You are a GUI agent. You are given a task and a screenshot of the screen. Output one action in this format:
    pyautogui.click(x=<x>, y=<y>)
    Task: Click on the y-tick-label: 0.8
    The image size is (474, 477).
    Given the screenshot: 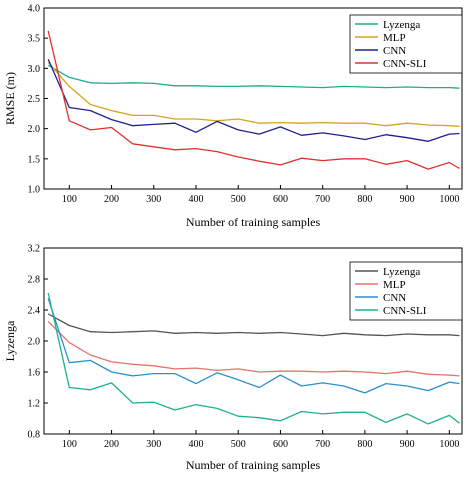 What is the action you would take?
    pyautogui.click(x=34, y=435)
    